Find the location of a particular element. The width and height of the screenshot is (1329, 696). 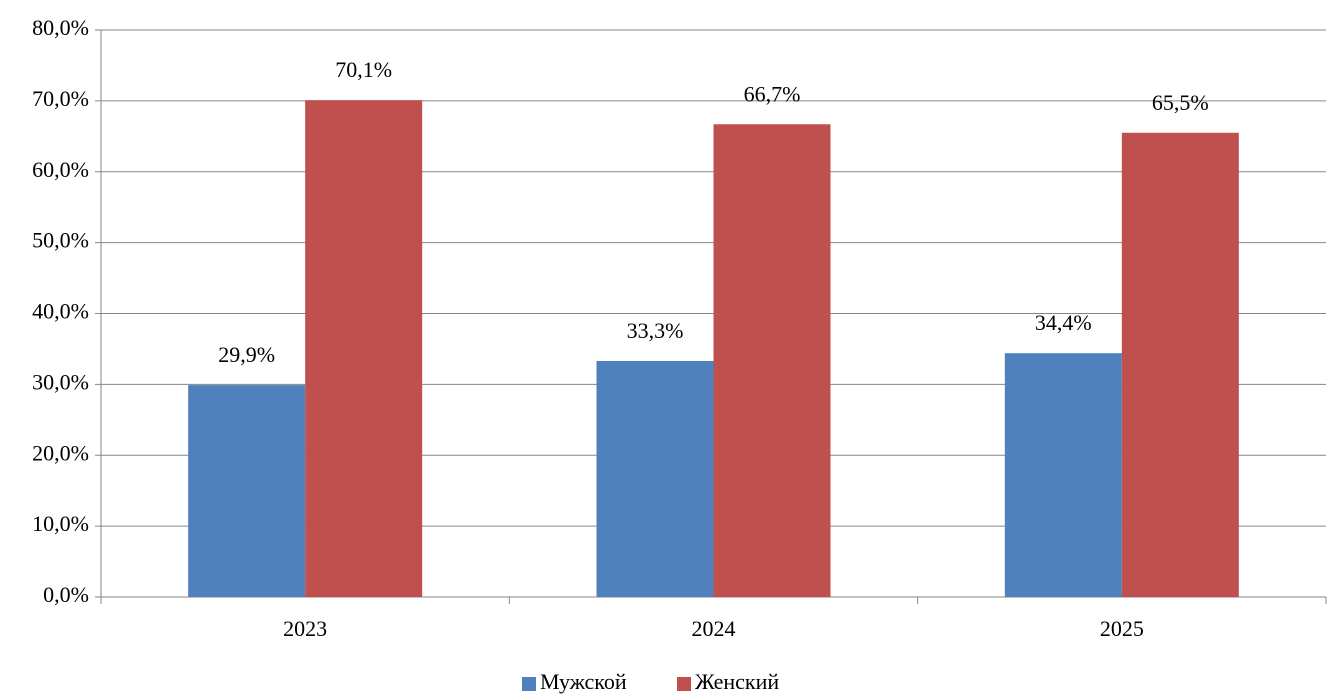

data-label: 70,1% is located at coordinates (363, 69).